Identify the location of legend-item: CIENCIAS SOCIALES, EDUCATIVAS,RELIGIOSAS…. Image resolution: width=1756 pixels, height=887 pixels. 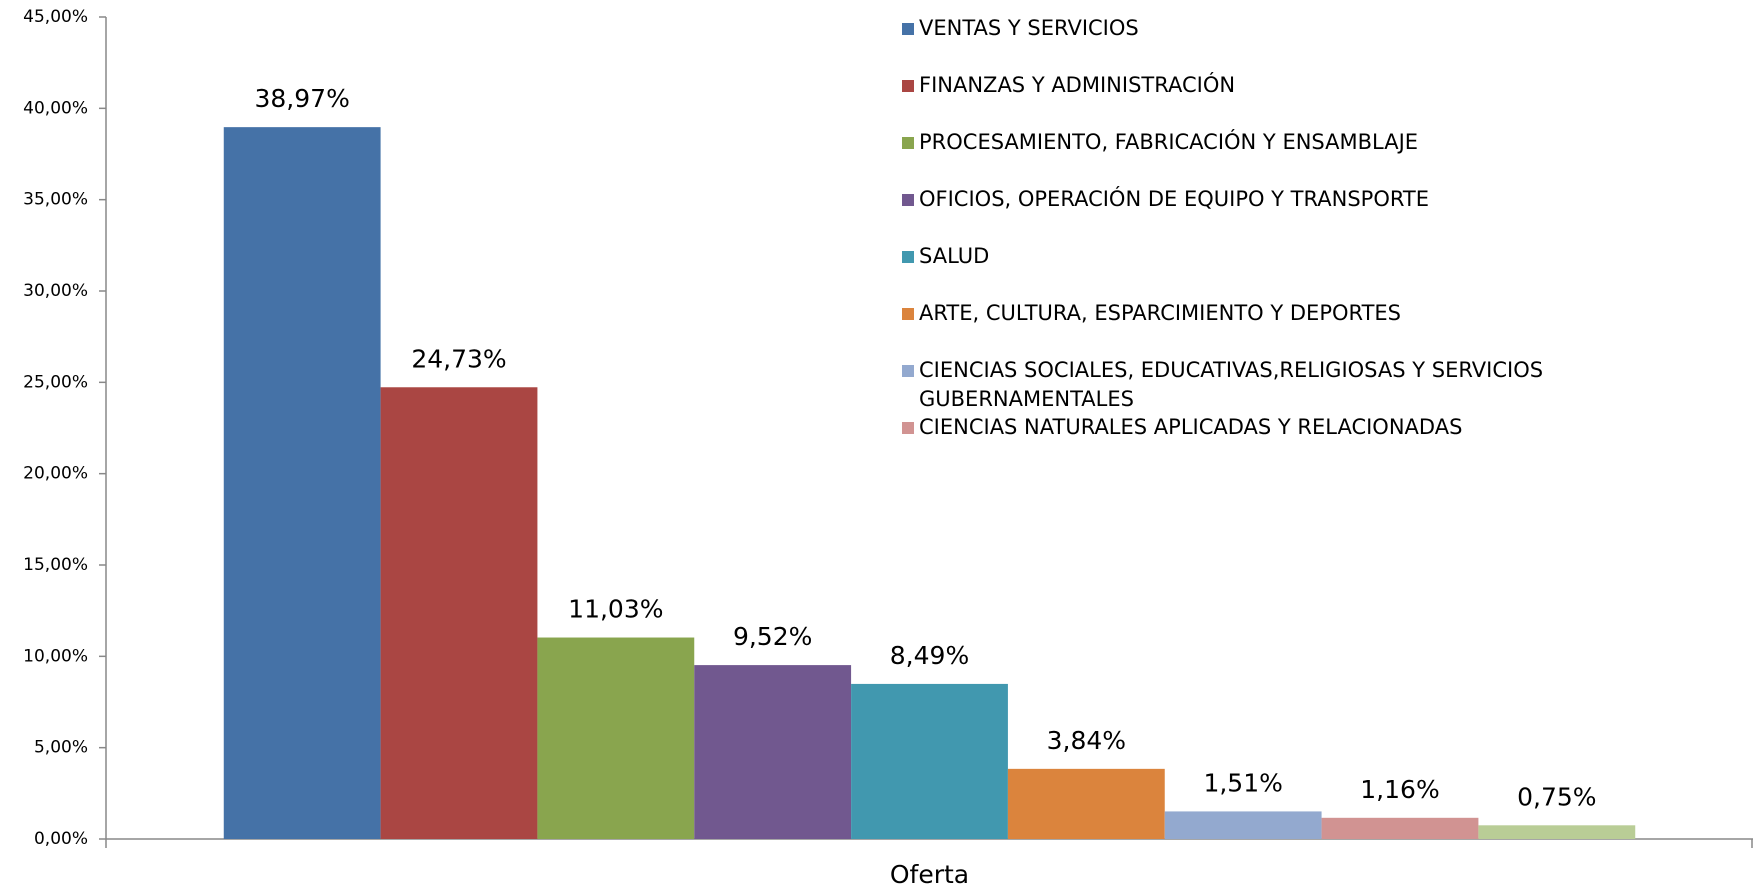
(1297, 385).